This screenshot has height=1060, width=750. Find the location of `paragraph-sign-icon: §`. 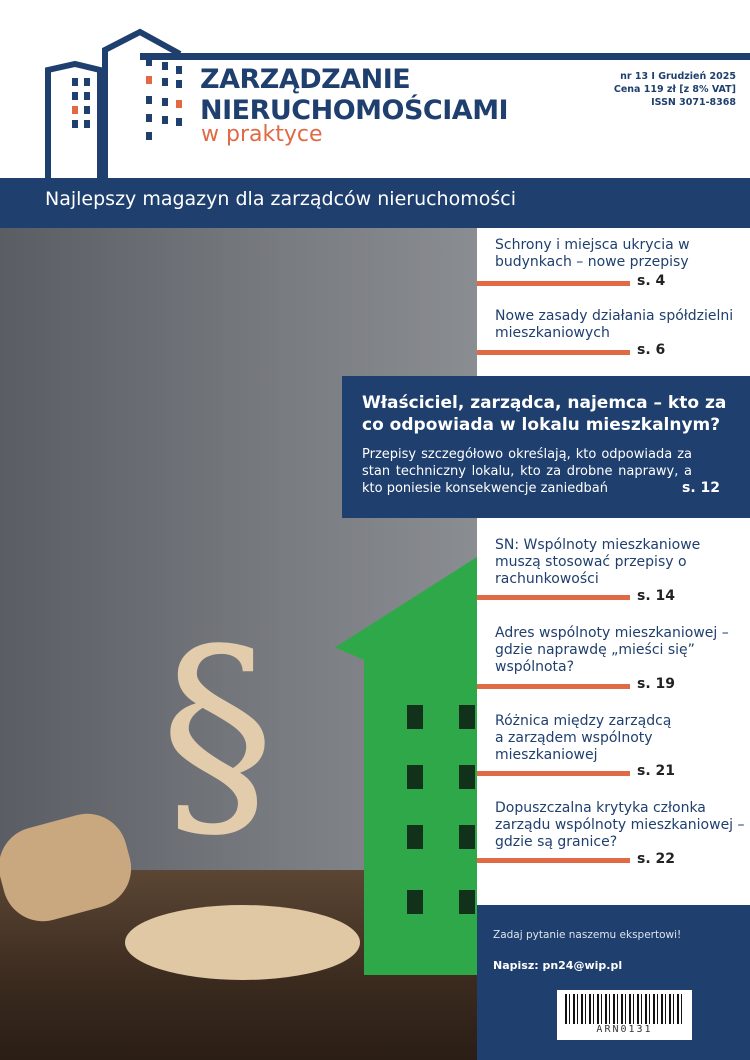

paragraph-sign-icon: § is located at coordinates (217, 734).